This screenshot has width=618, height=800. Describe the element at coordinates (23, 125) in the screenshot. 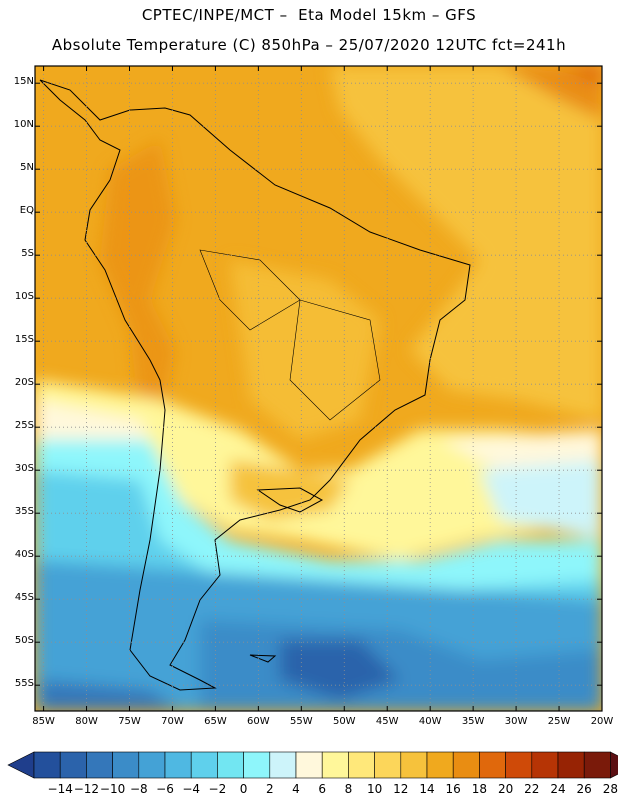

I see `lat-label: 10N` at that location.